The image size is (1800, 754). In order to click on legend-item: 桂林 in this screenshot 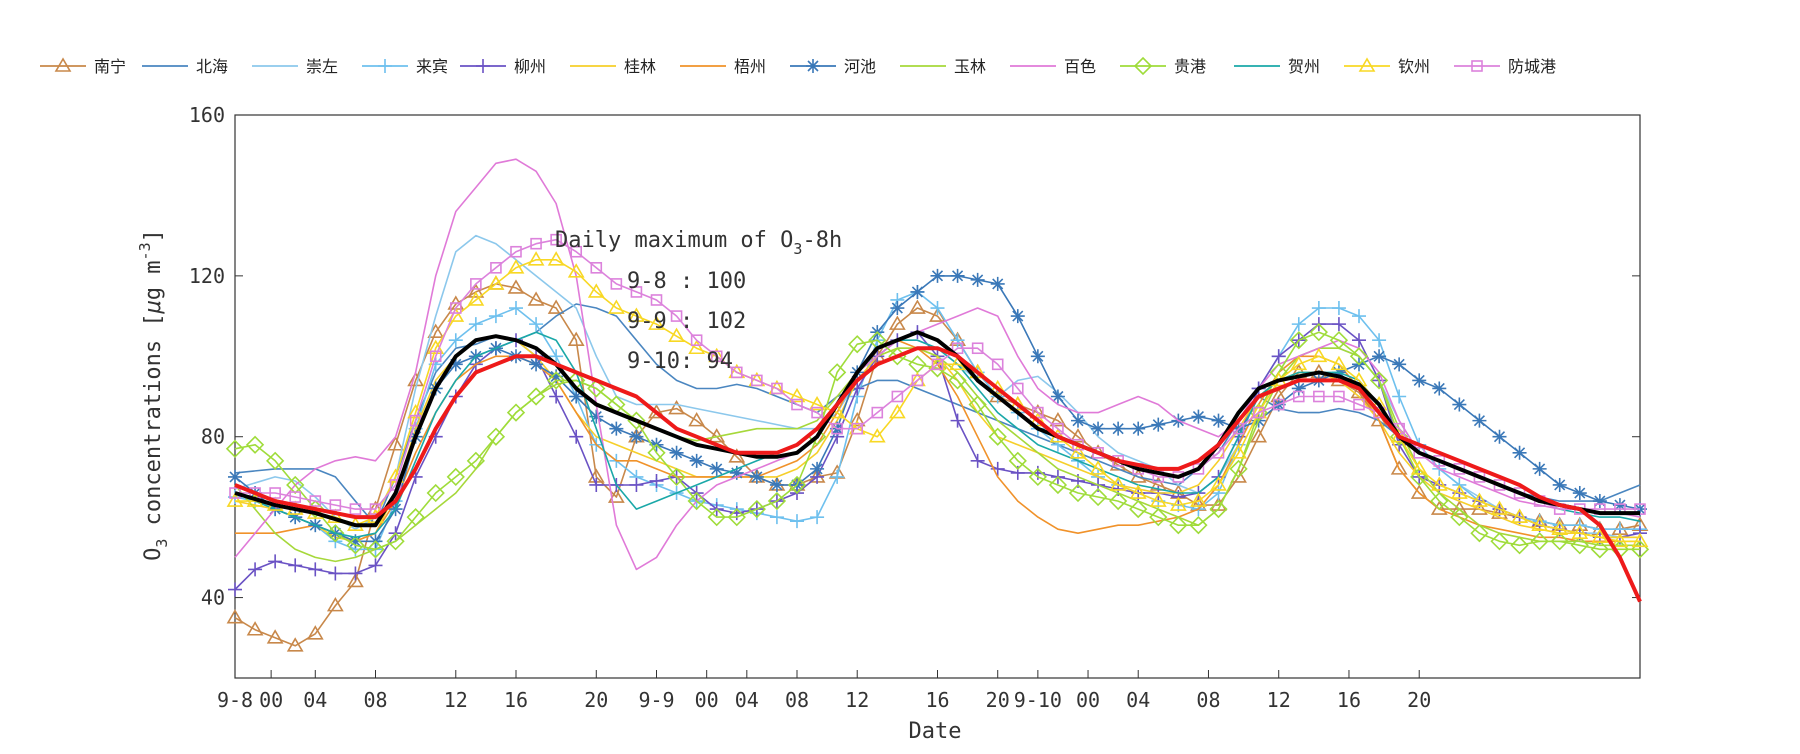, I will do `click(613, 66)`.